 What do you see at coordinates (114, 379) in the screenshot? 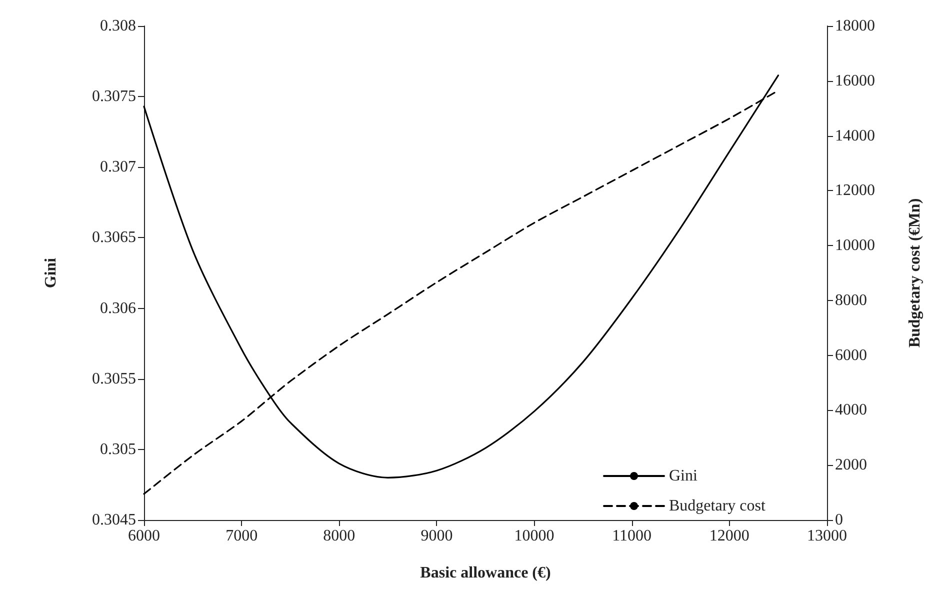
I see `y-tick-label: 0.3055` at bounding box center [114, 379].